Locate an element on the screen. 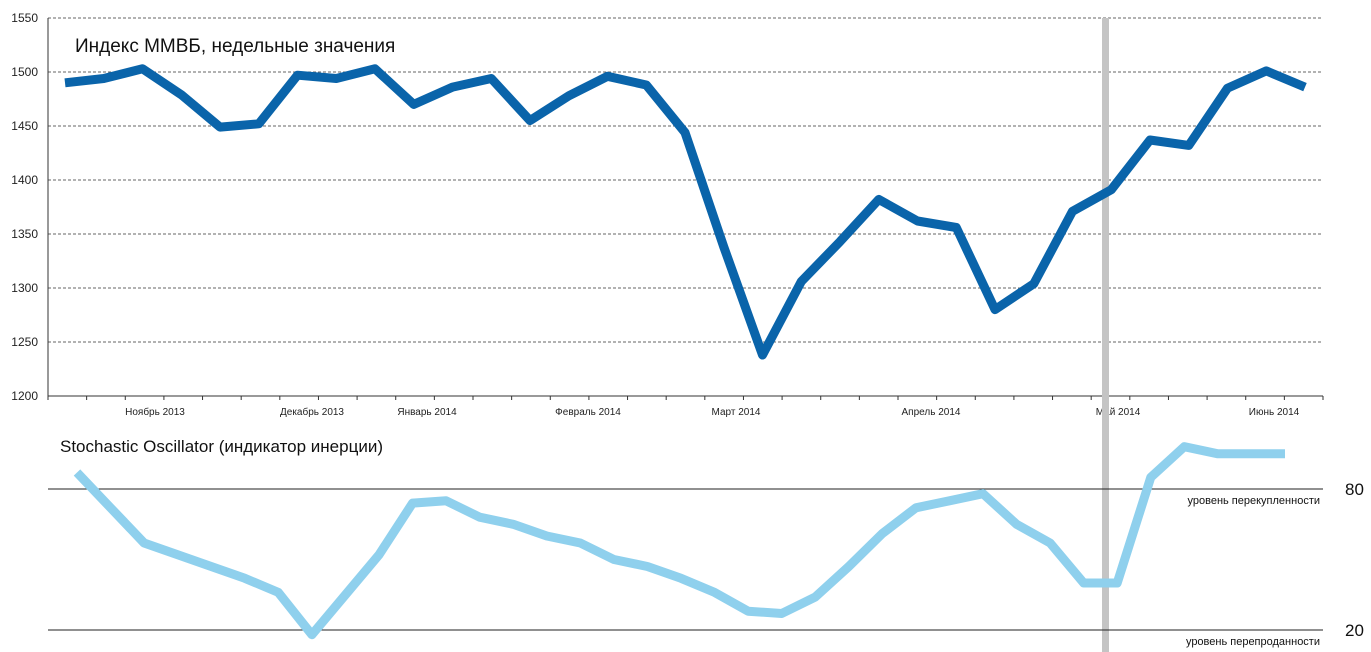 This screenshot has width=1371, height=652. x-tick-label: Январь 2014 is located at coordinates (427, 412).